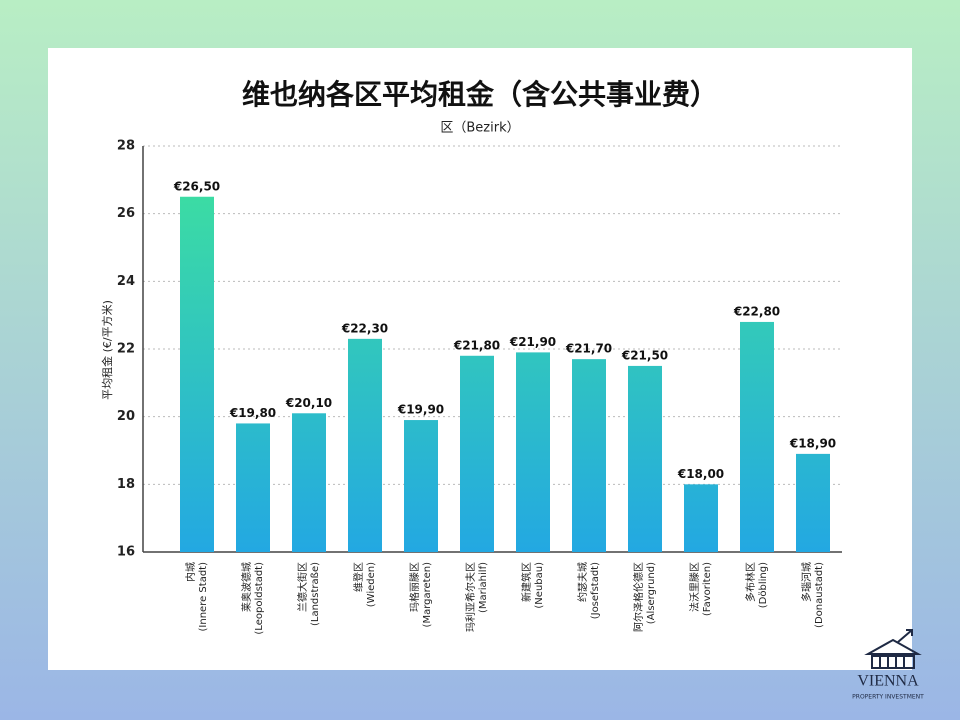  I want to click on x-tick-sublabel: (Wieden), so click(371, 584).